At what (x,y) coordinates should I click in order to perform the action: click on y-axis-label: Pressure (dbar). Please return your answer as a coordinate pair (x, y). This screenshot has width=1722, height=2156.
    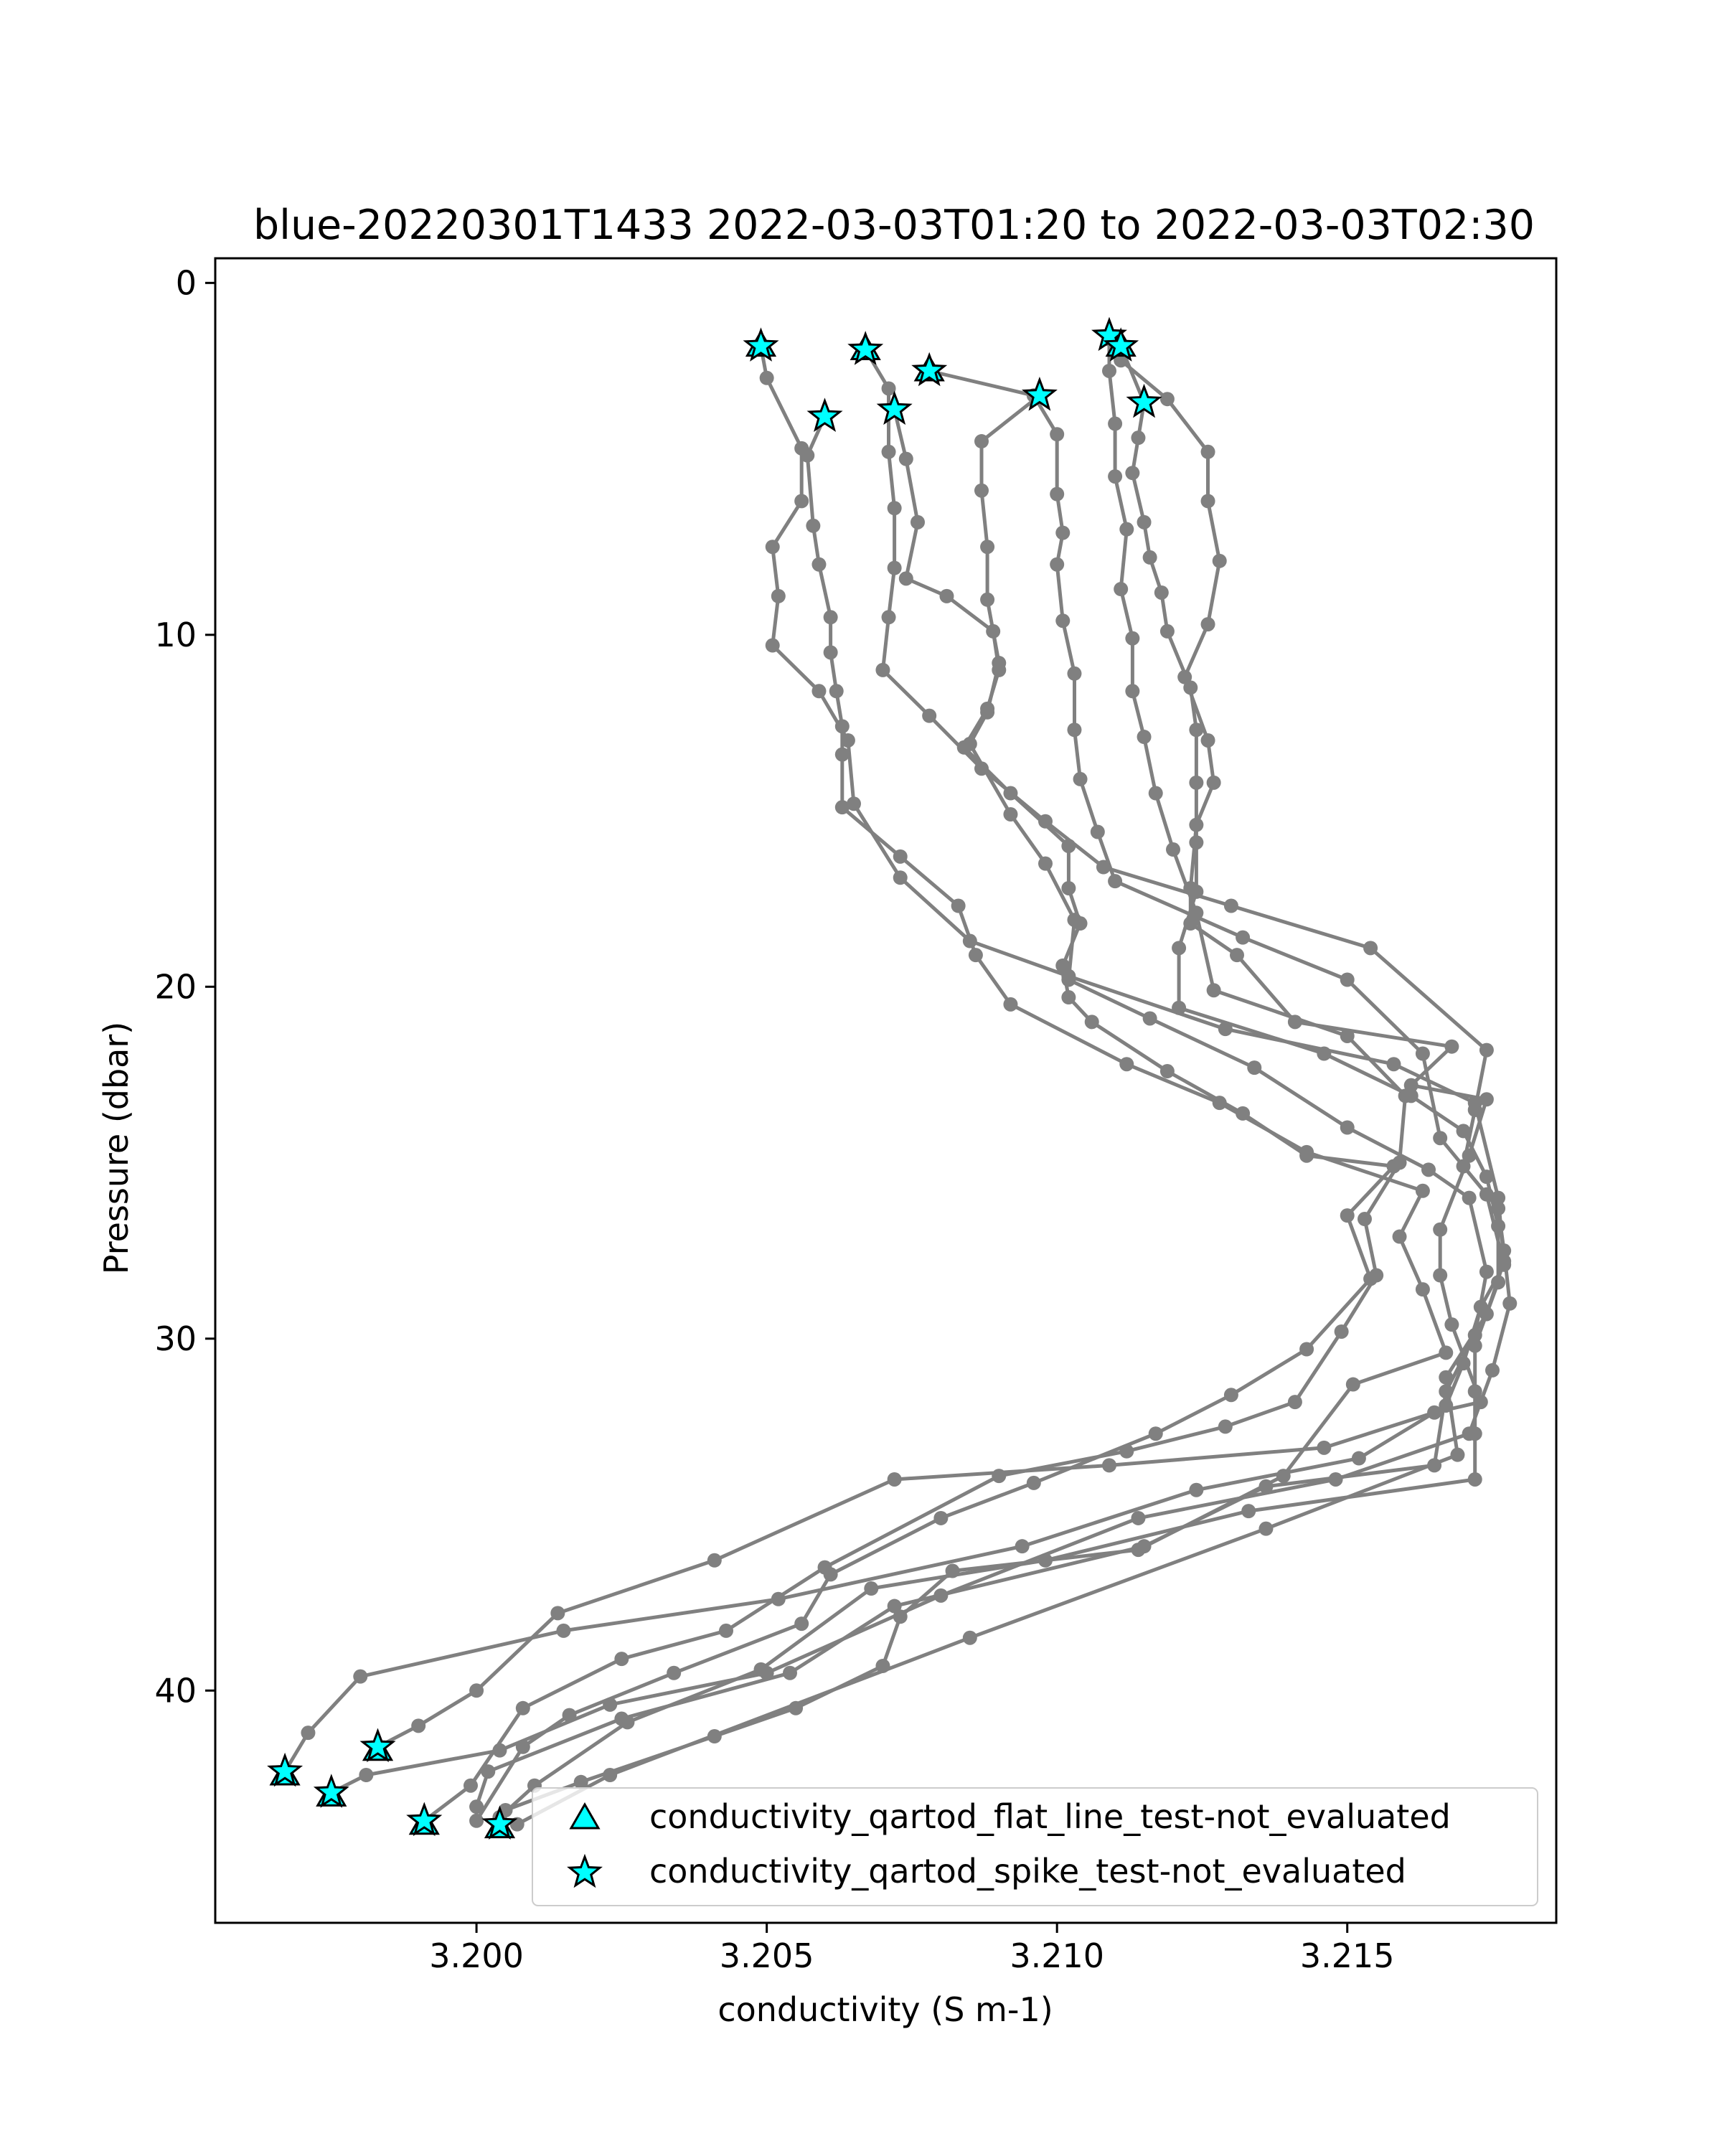
    Looking at the image, I should click on (117, 1148).